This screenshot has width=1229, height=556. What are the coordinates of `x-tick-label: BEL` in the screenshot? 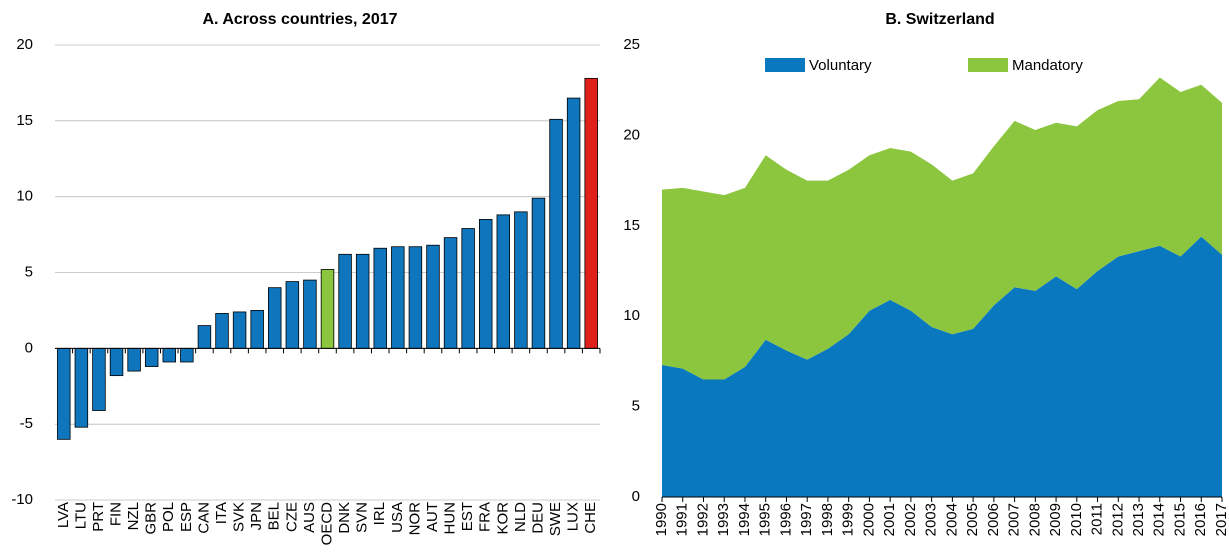 It's located at (274, 516).